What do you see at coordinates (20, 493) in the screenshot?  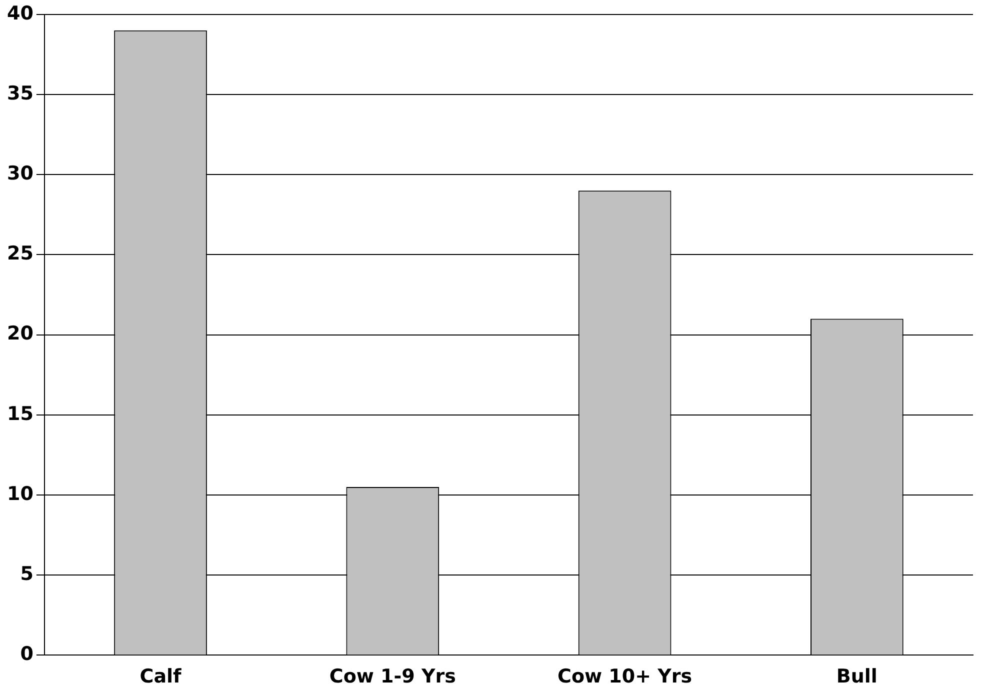 I see `y-tick-label: 10` at bounding box center [20, 493].